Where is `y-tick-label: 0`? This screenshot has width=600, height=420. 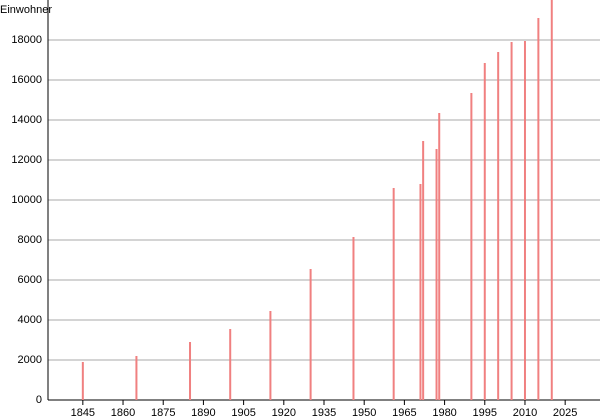
y-tick-label: 0 is located at coordinates (39, 400).